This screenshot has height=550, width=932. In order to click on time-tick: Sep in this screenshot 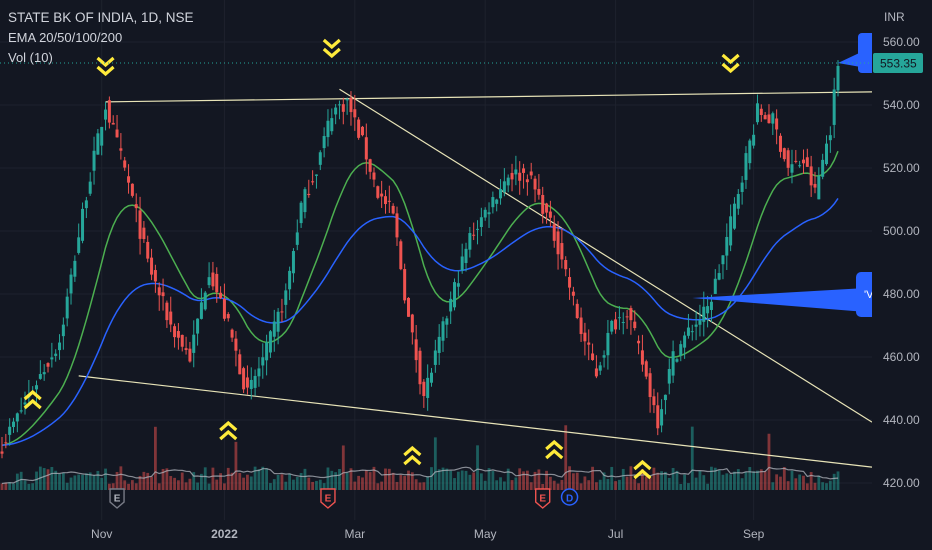, I will do `click(754, 534)`.